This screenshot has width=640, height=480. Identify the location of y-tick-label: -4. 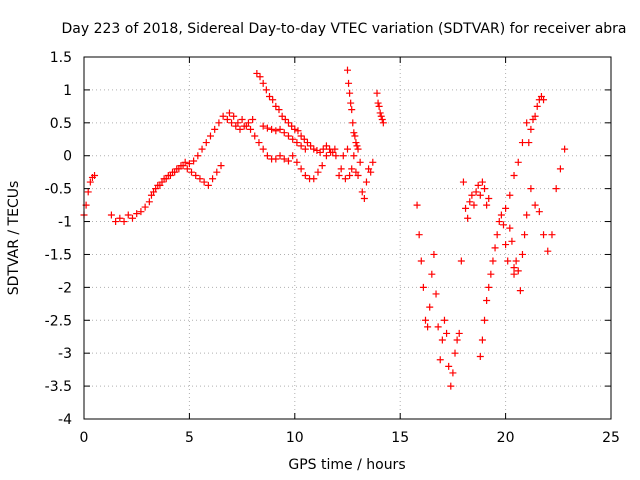
(65, 420).